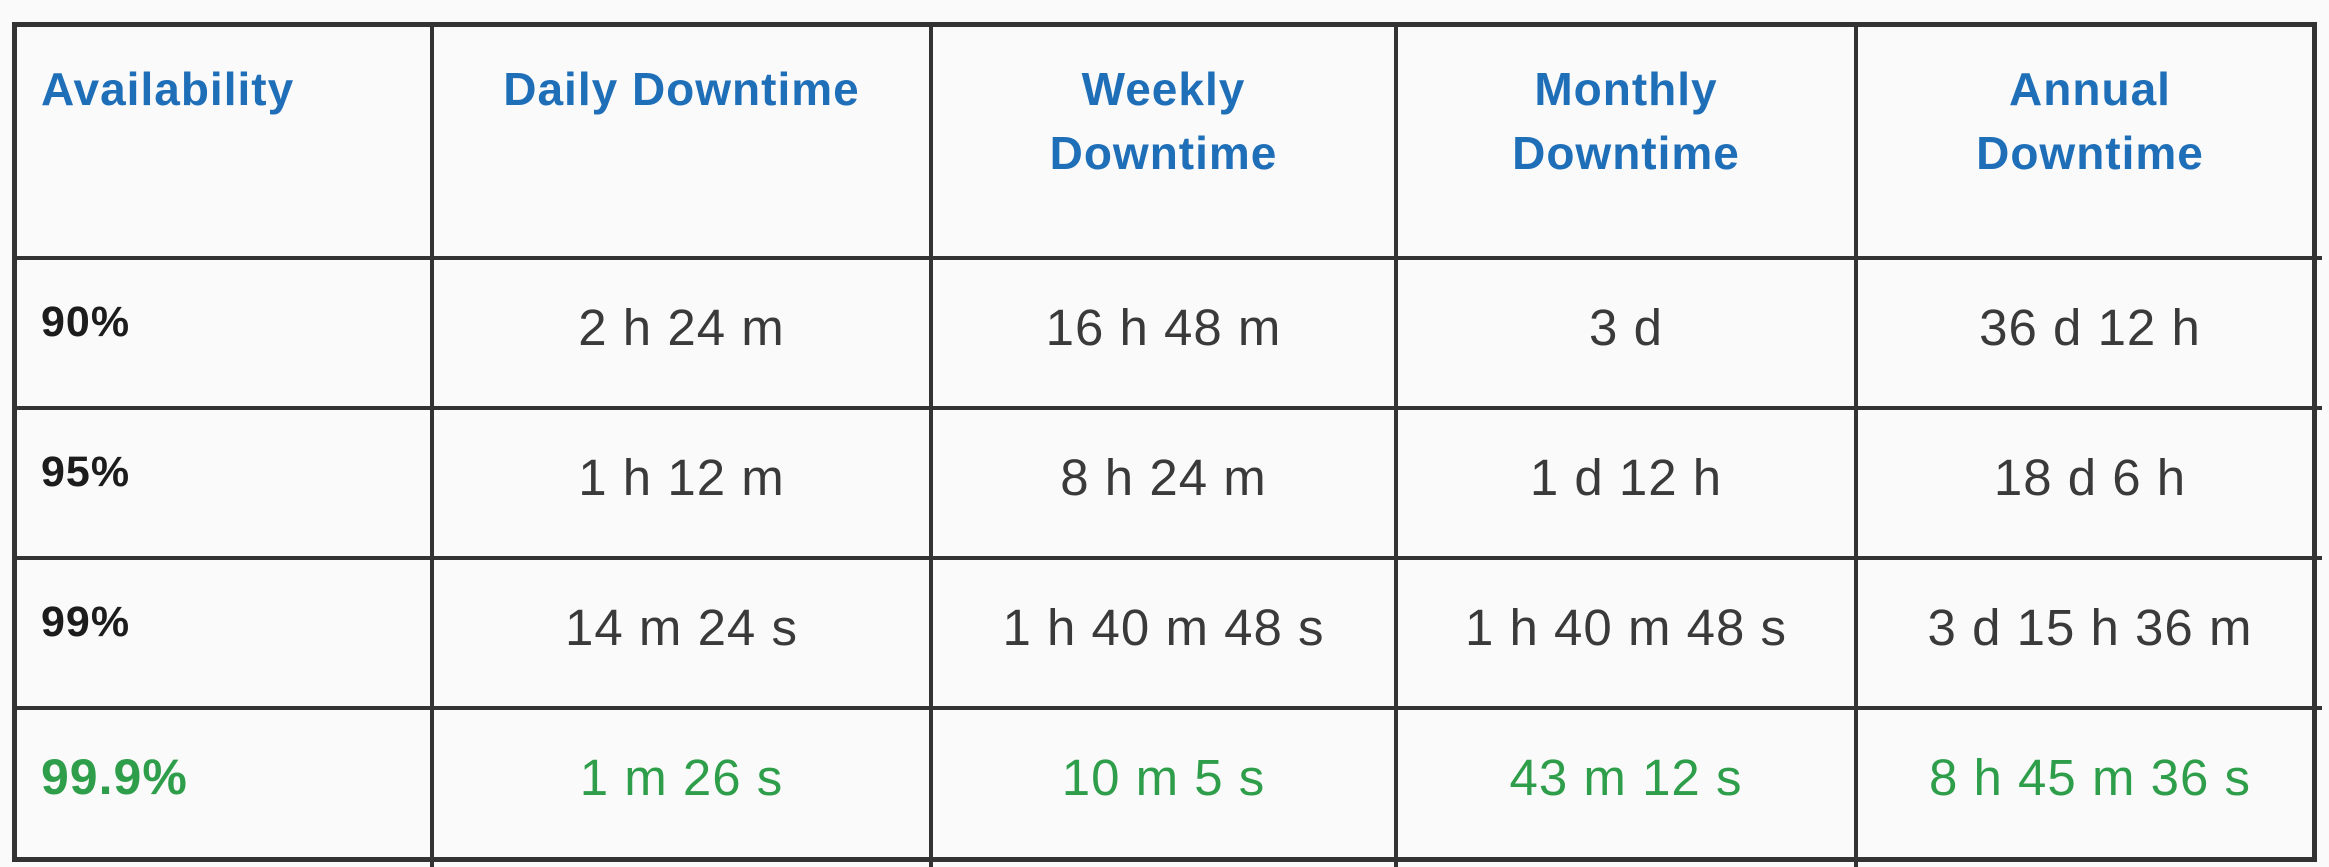 The width and height of the screenshot is (2329, 867). I want to click on annual-downtime-cell: 36 d 12 h, so click(2090, 335).